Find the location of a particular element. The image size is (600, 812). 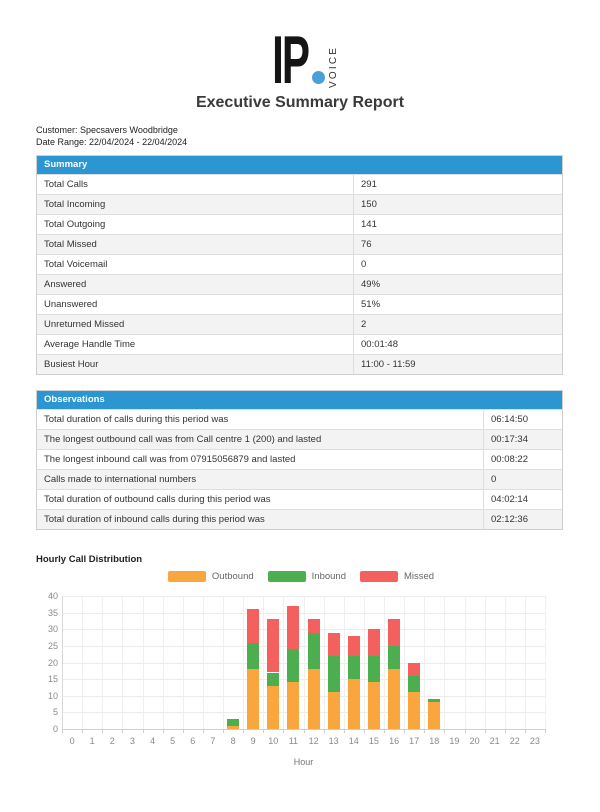

row-value: 76 is located at coordinates (457, 244).